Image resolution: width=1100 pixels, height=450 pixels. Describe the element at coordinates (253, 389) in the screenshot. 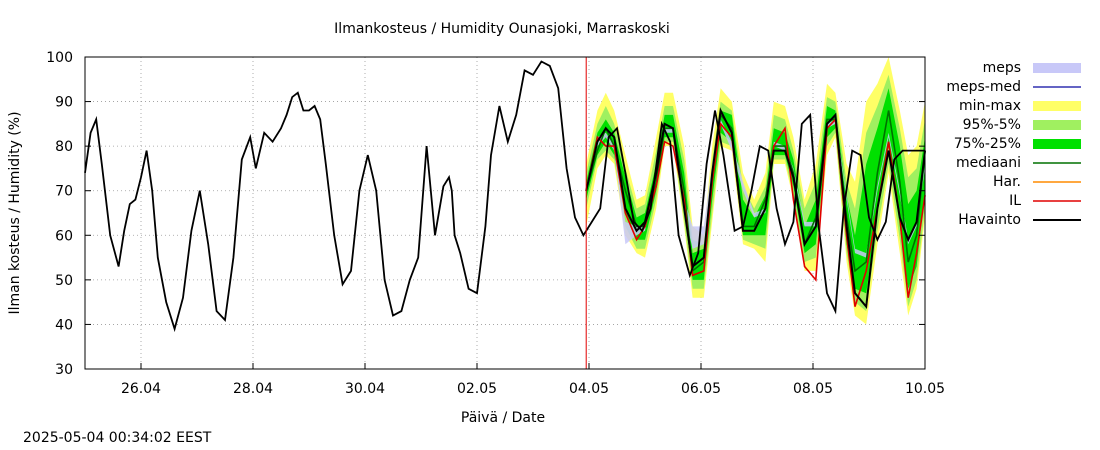

I see `x-tick-label: 28.04` at that location.